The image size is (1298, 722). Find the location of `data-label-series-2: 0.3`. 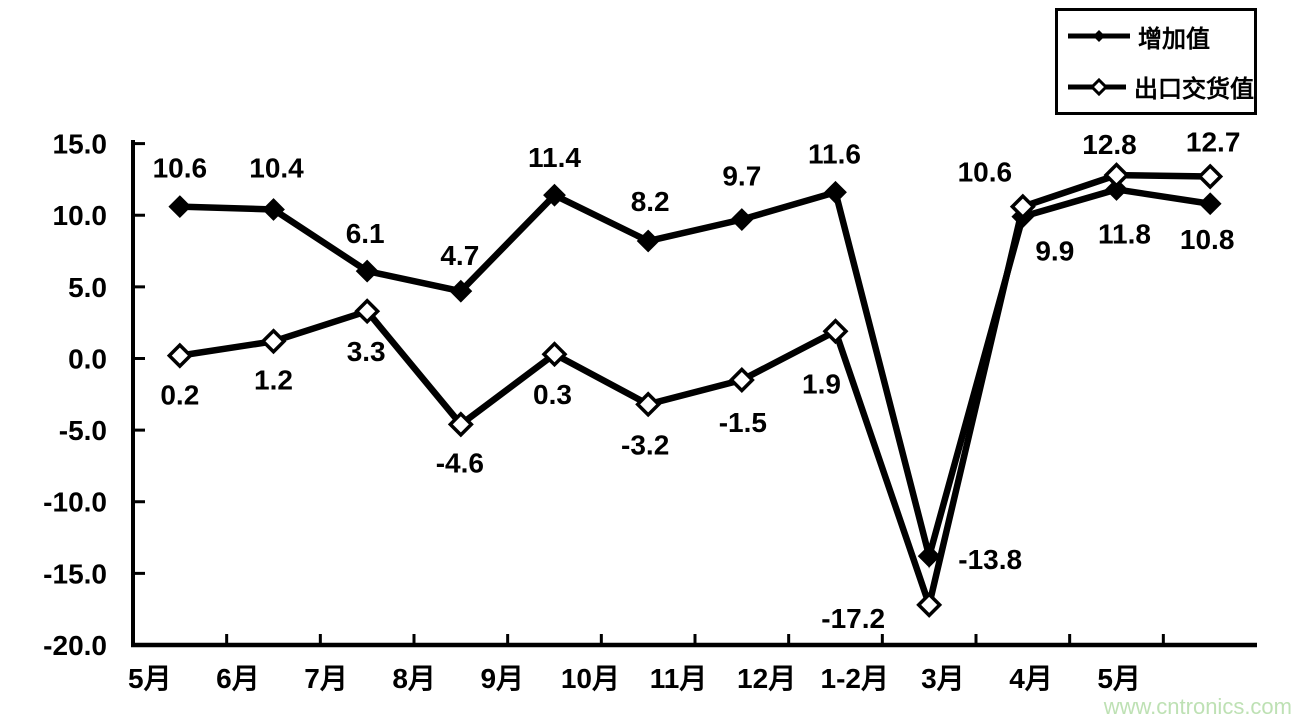

data-label-series-2: 0.3 is located at coordinates (552, 394).